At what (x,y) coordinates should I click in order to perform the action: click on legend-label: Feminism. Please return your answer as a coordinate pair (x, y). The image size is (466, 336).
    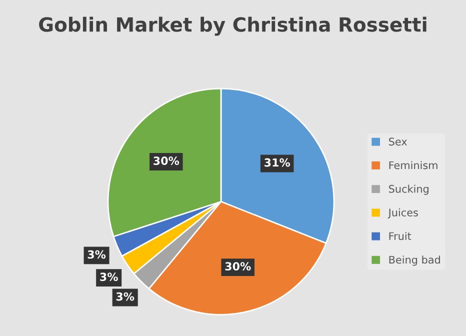
    Looking at the image, I should click on (413, 165).